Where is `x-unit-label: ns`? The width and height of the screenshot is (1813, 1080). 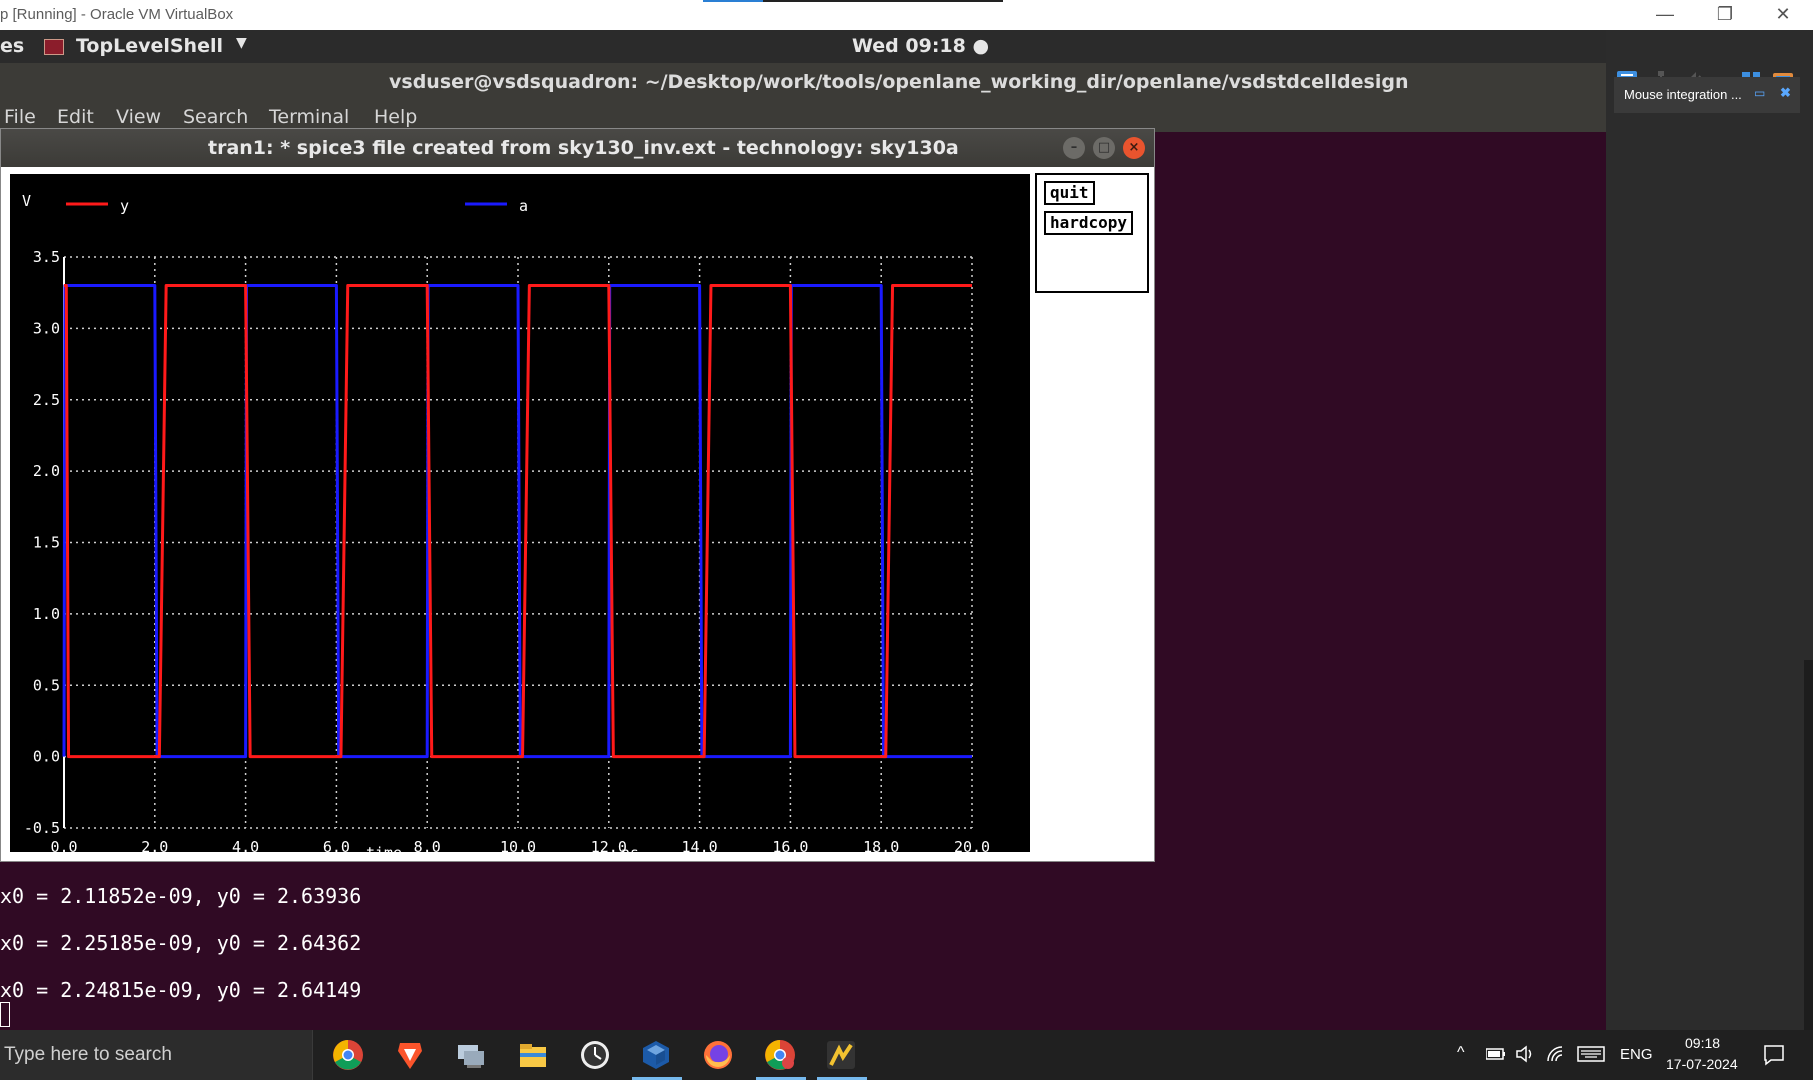 x-unit-label: ns is located at coordinates (630, 848).